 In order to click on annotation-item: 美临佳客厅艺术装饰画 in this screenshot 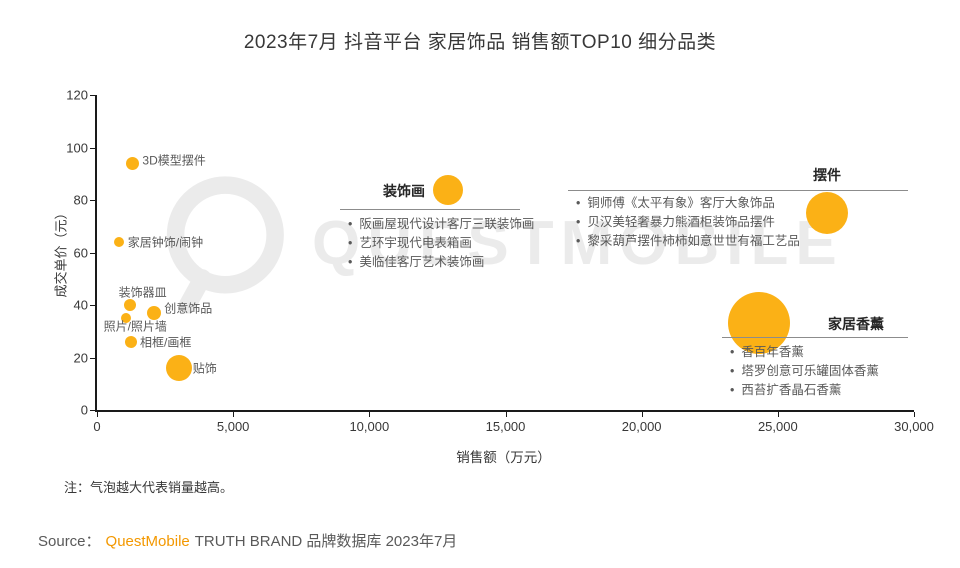, I will do `click(441, 262)`.